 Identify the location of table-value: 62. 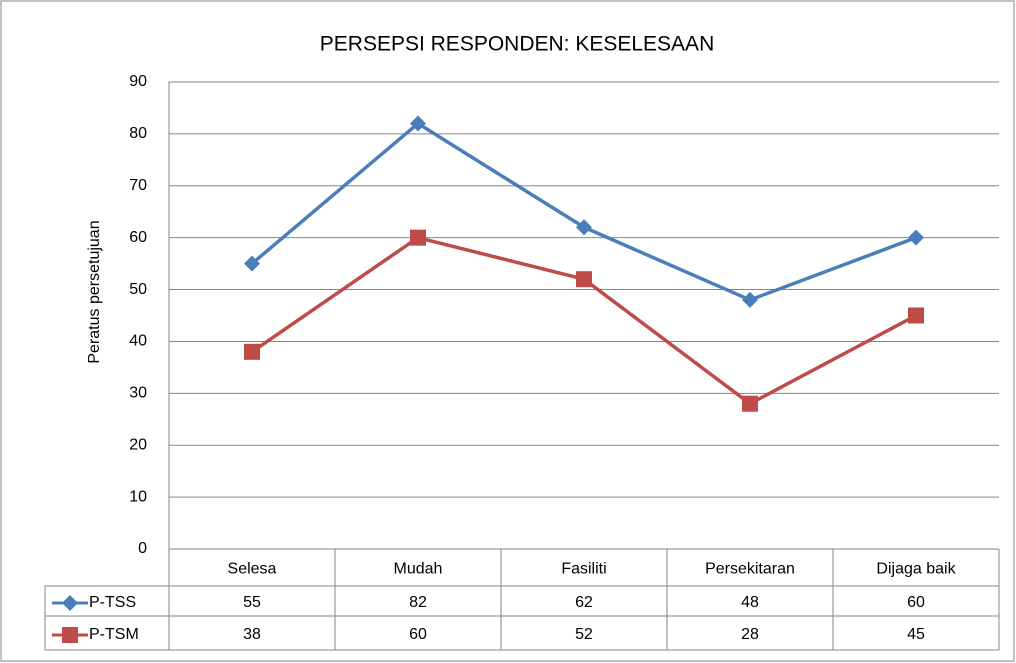
(584, 602).